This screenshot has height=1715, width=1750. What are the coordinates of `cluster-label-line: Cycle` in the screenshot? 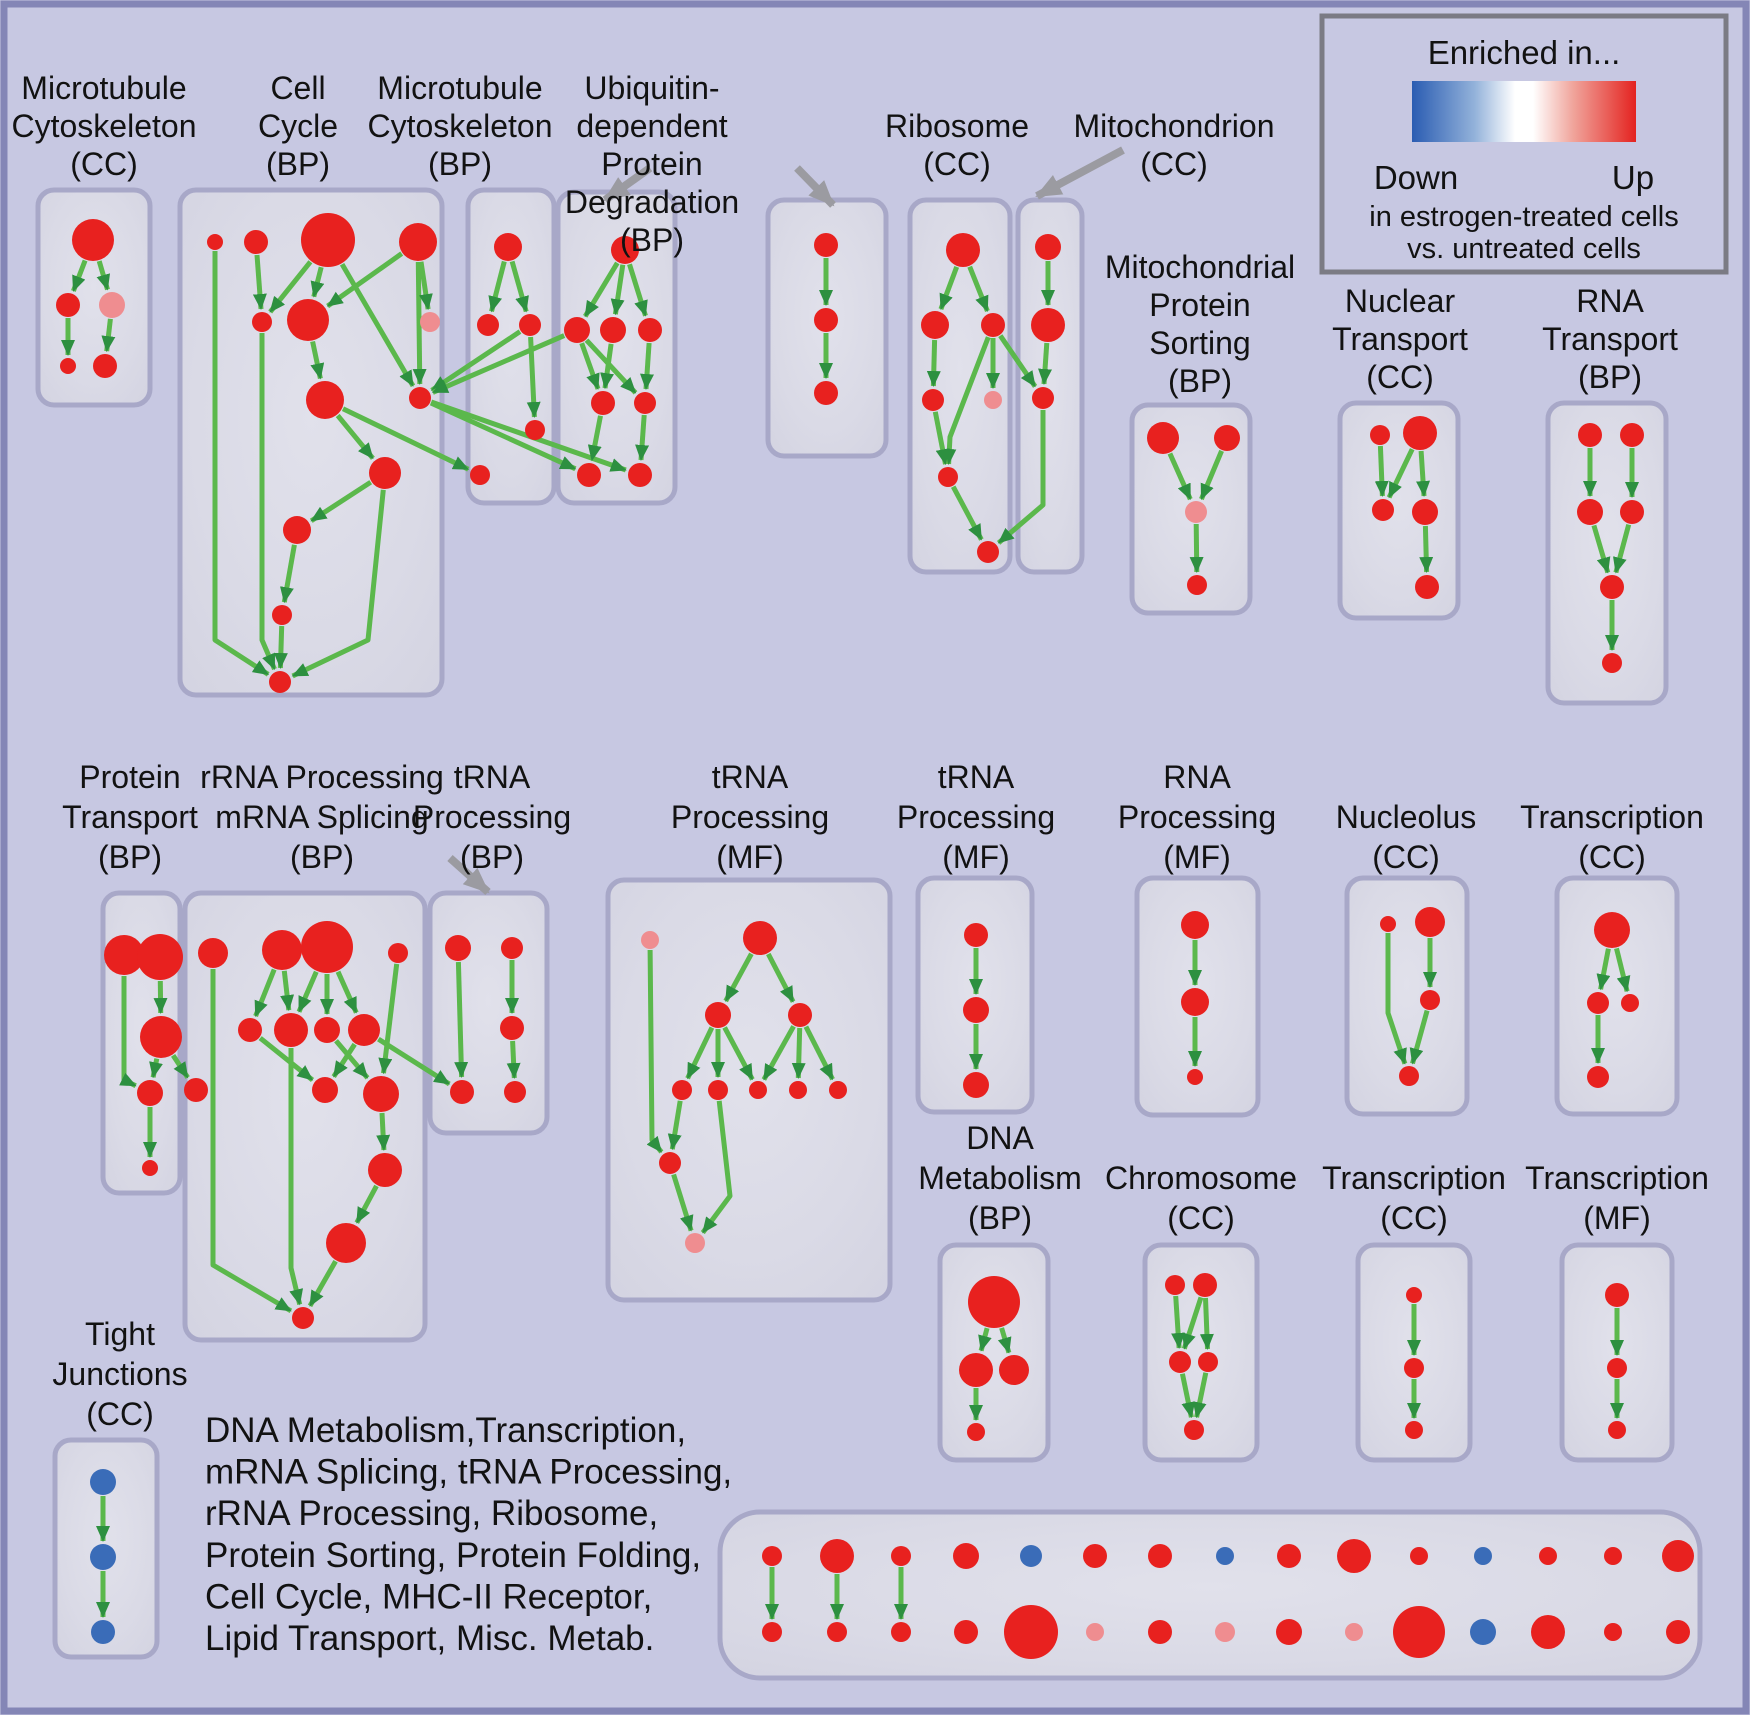 It's located at (298, 126).